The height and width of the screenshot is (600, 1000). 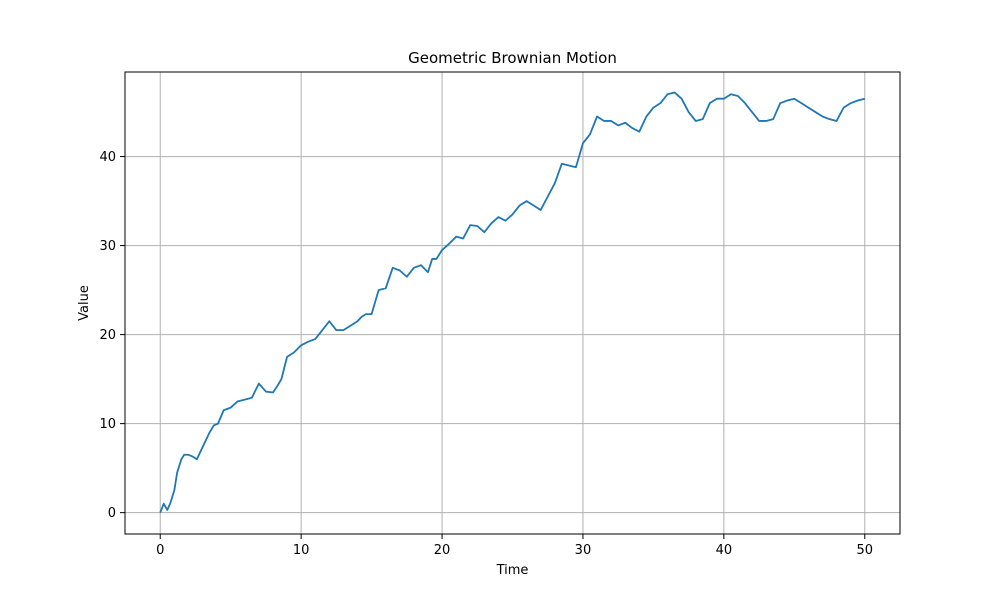 I want to click on y-tick-label: 10, so click(x=107, y=424).